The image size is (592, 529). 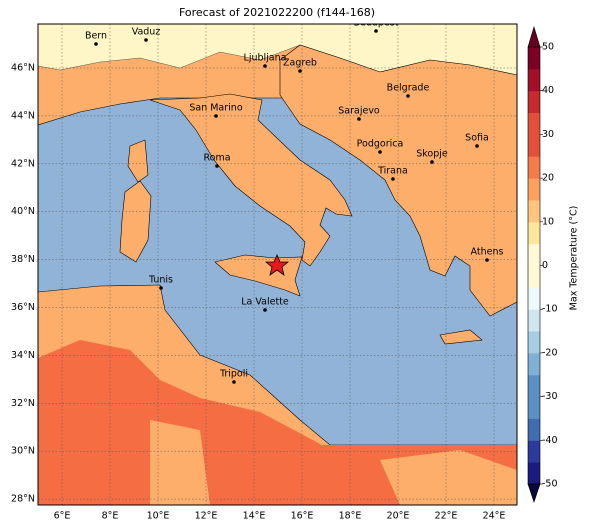 I want to click on lon-tick-label: 10°E, so click(x=158, y=516).